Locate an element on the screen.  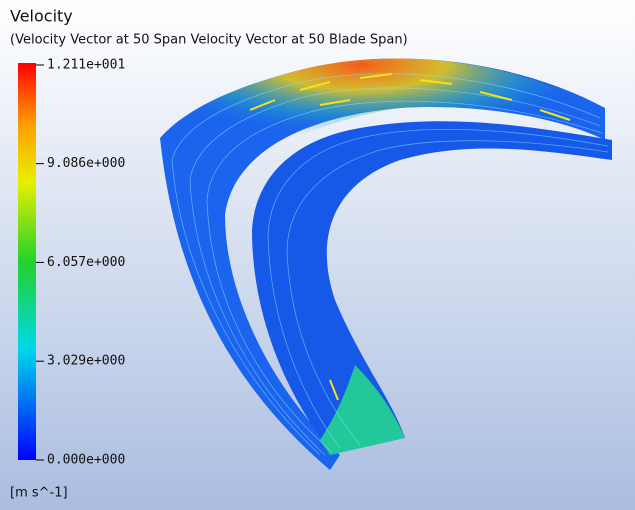
exit-region is located at coordinates (362, 410).